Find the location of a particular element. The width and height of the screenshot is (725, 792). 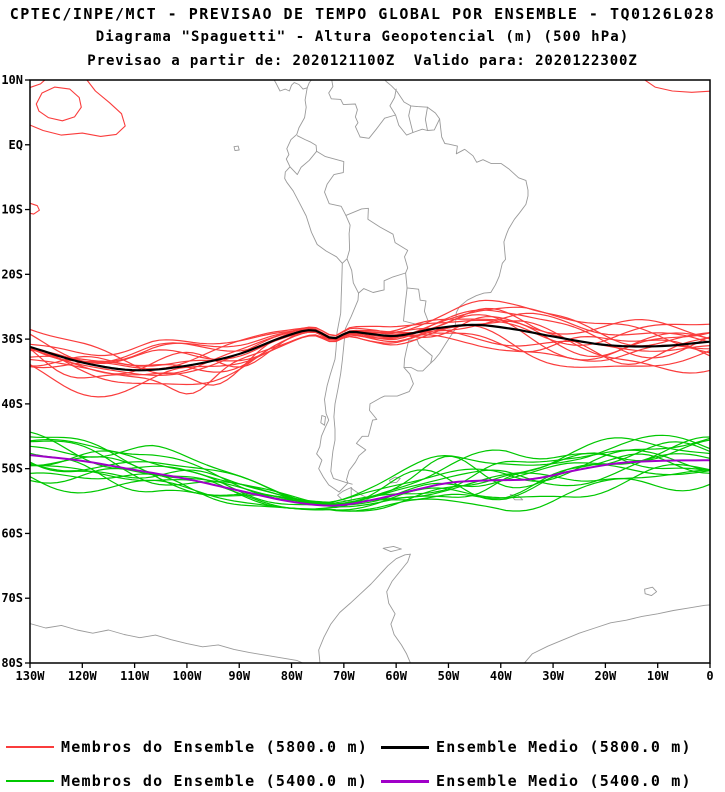

y-axis-label: 20S is located at coordinates (12, 274).